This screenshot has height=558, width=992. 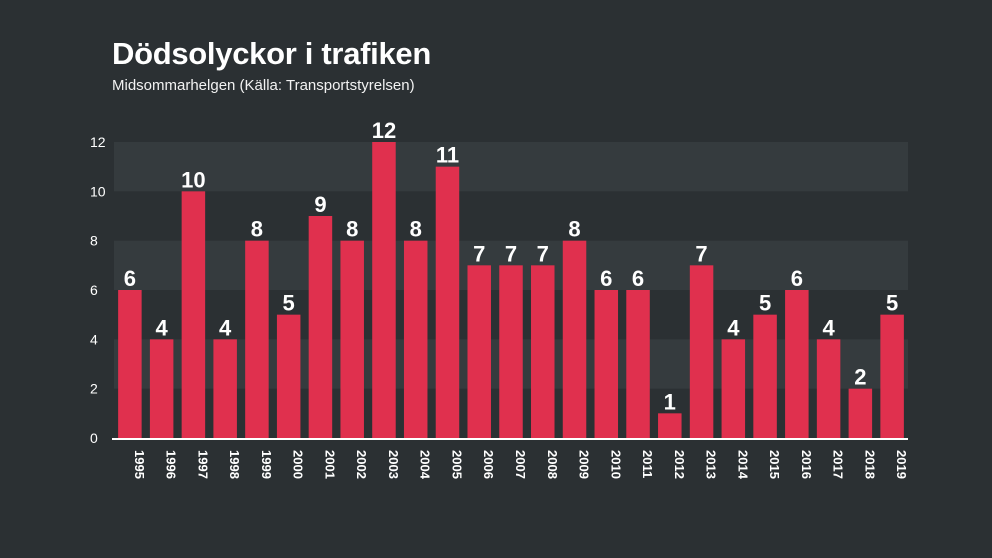 What do you see at coordinates (393, 464) in the screenshot?
I see `x-tick-label: 2003` at bounding box center [393, 464].